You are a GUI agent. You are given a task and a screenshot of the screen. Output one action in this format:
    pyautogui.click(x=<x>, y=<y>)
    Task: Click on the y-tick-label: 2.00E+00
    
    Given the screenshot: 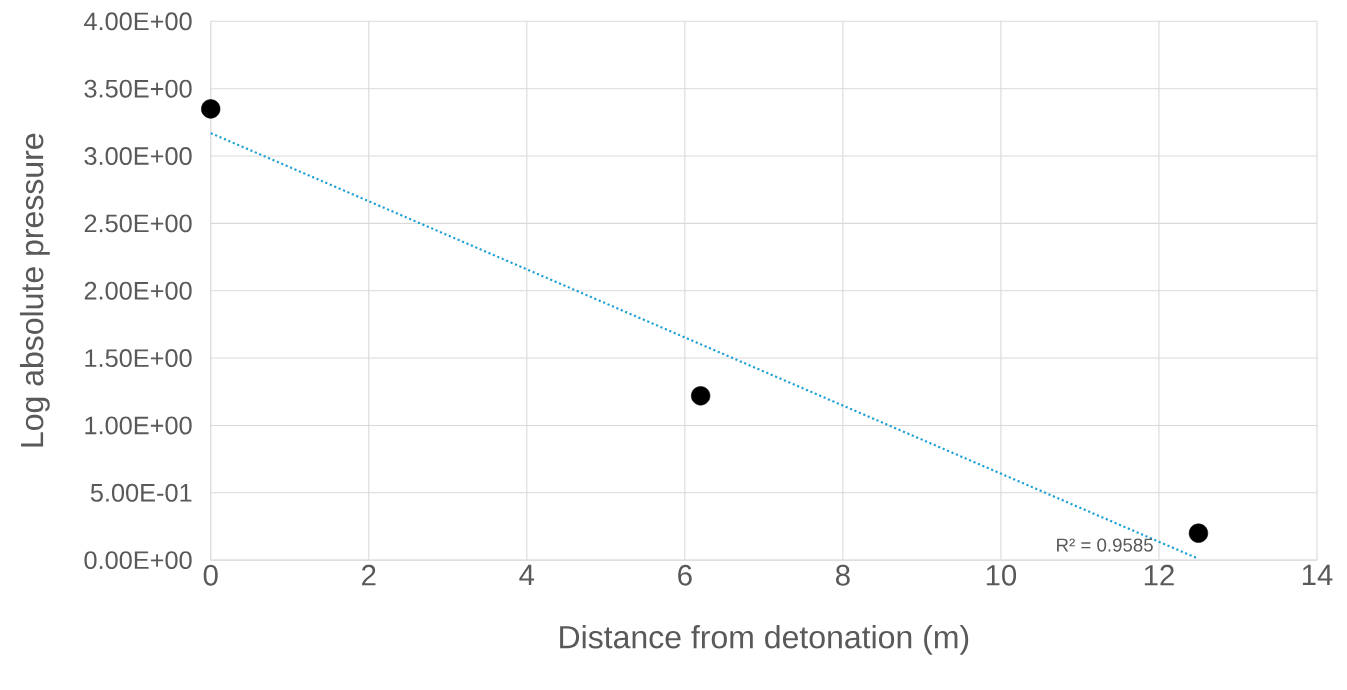 What is the action you would take?
    pyautogui.click(x=138, y=291)
    